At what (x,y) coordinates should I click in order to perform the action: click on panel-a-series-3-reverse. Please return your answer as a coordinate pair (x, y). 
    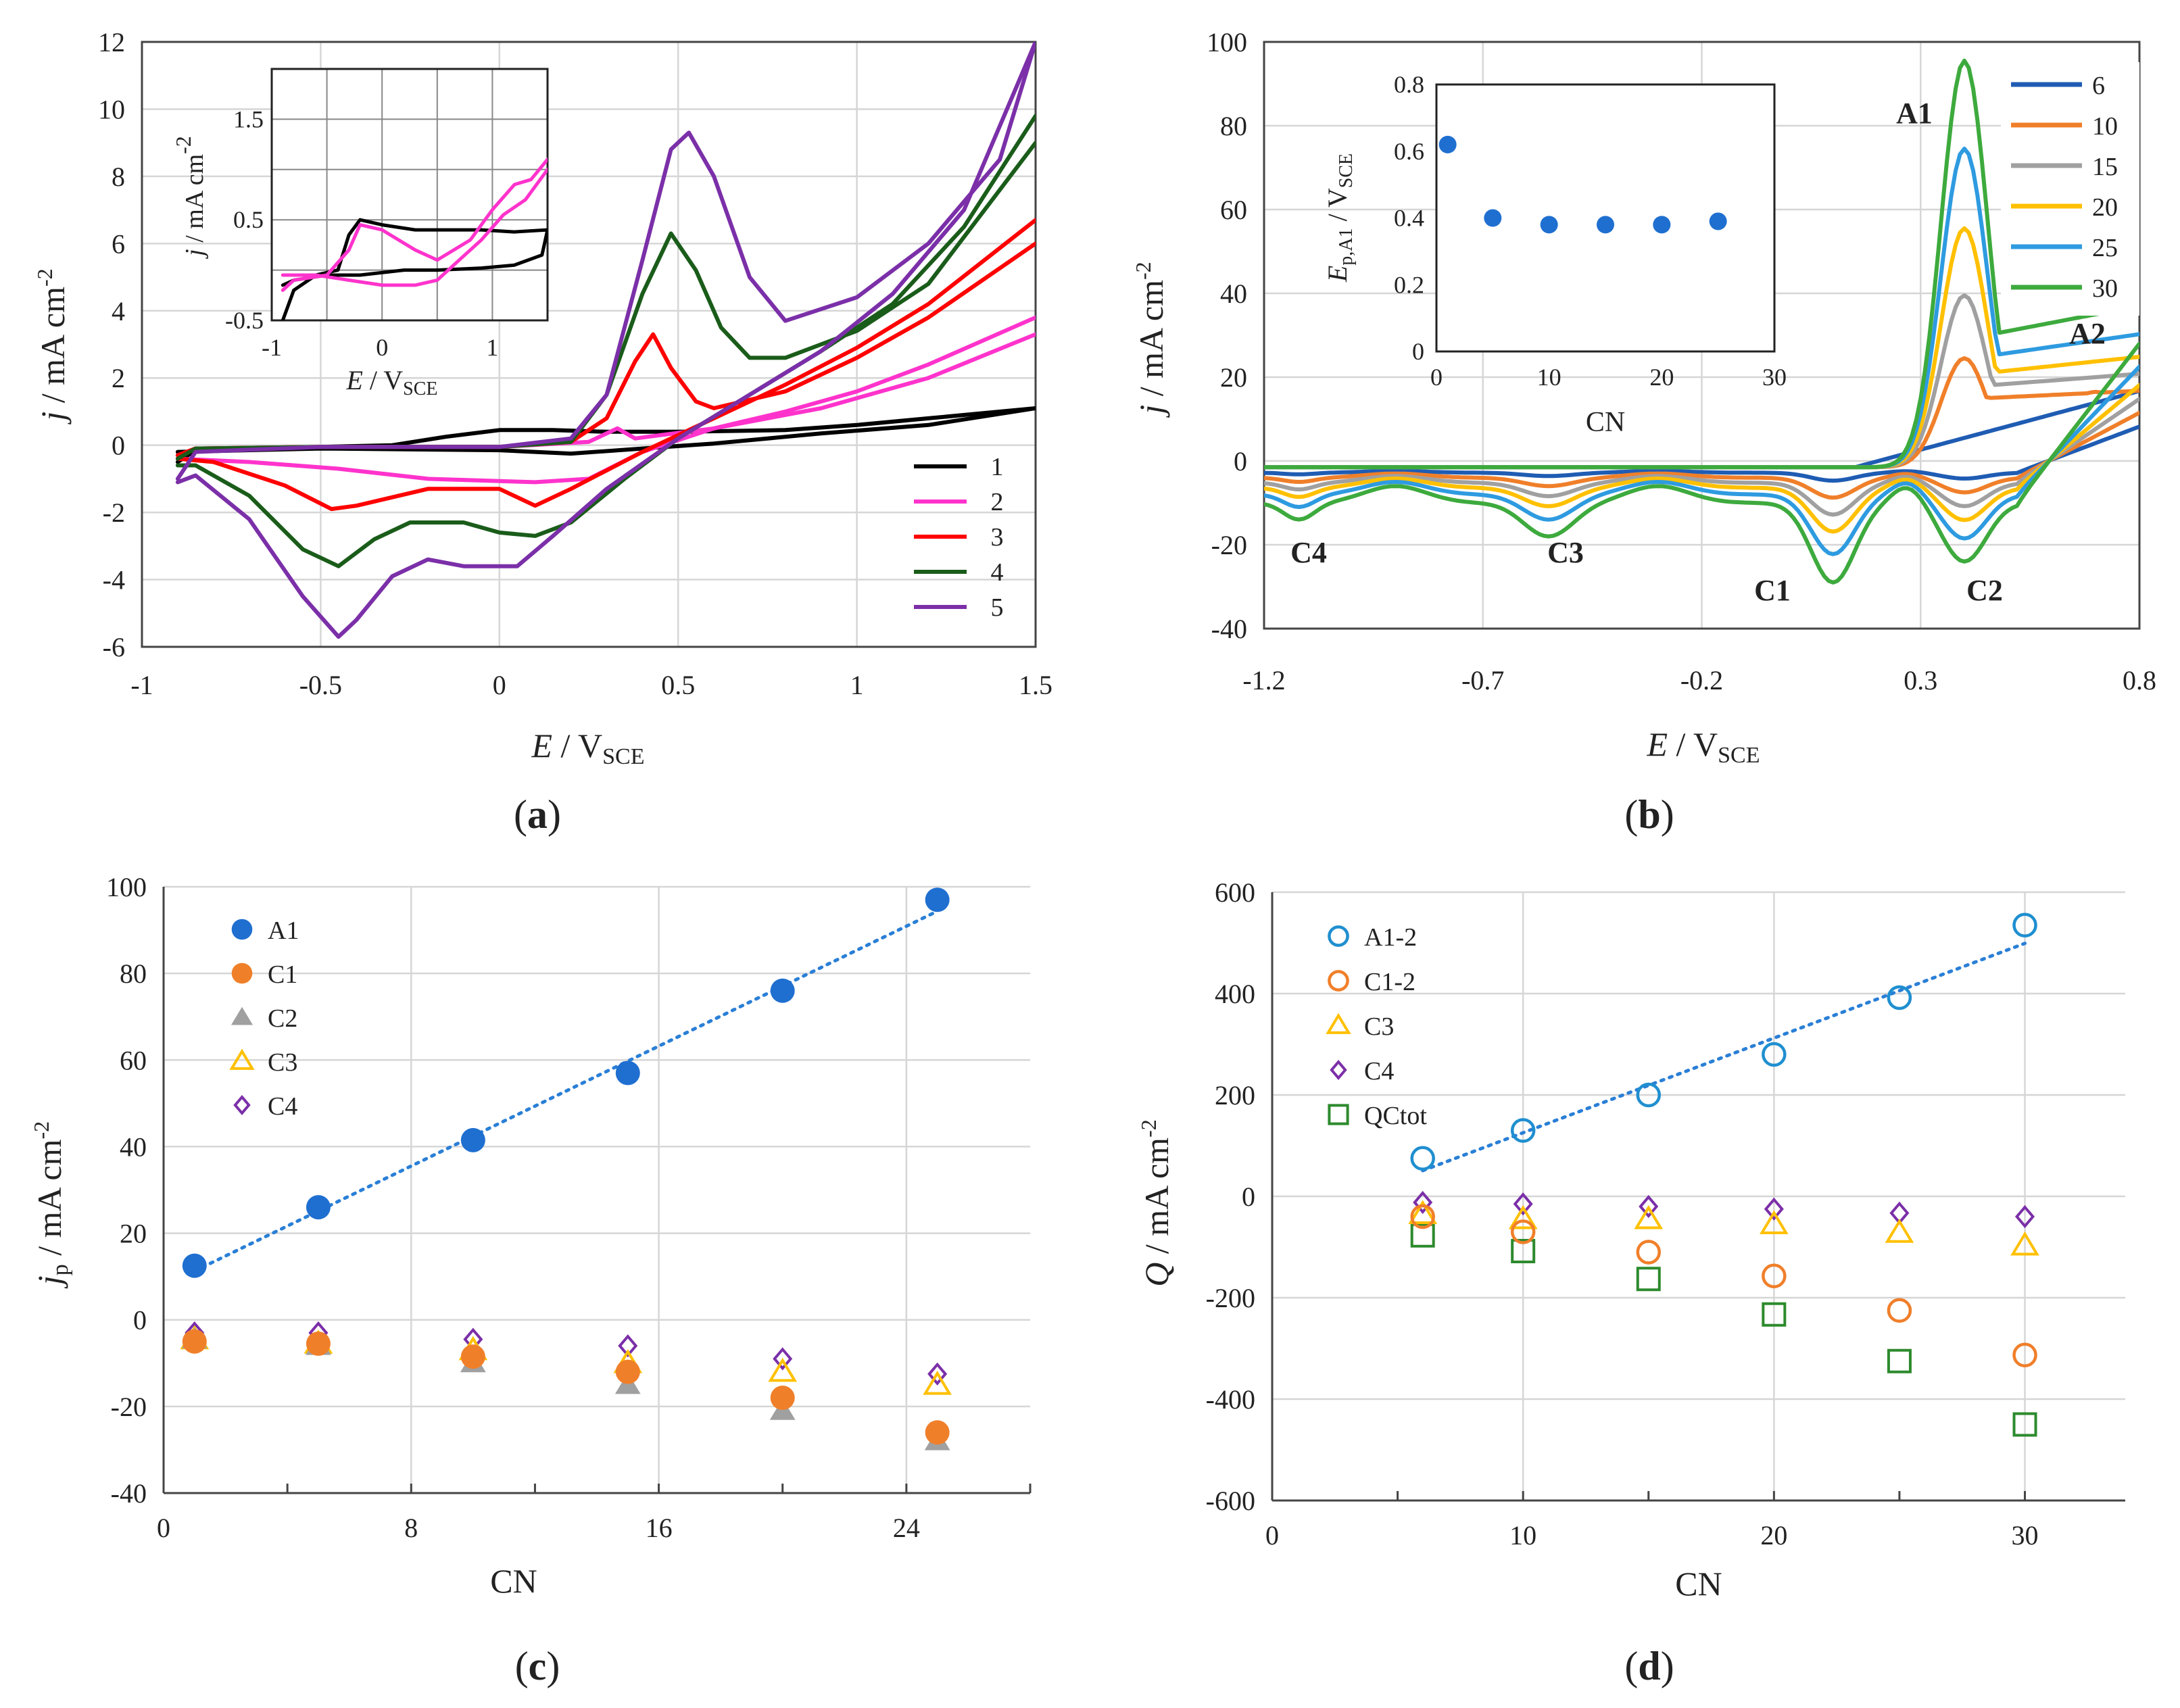
    Looking at the image, I should click on (605, 365).